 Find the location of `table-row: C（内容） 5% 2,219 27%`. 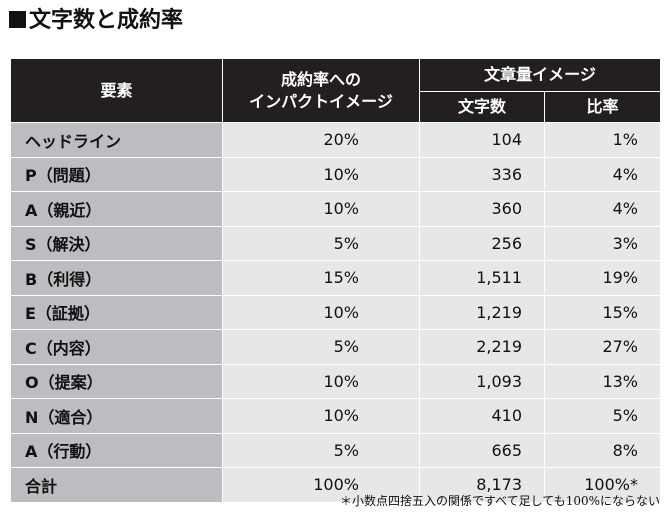

table-row: C（内容） 5% 2,219 27% is located at coordinates (335, 347).